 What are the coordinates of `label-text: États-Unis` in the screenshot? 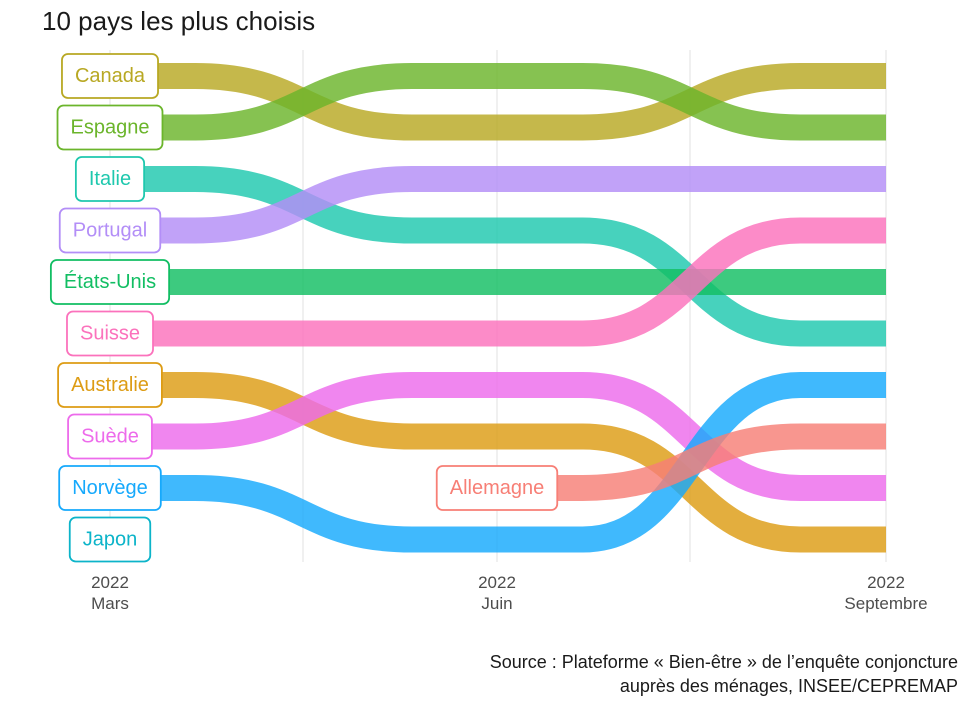 It's located at (110, 281).